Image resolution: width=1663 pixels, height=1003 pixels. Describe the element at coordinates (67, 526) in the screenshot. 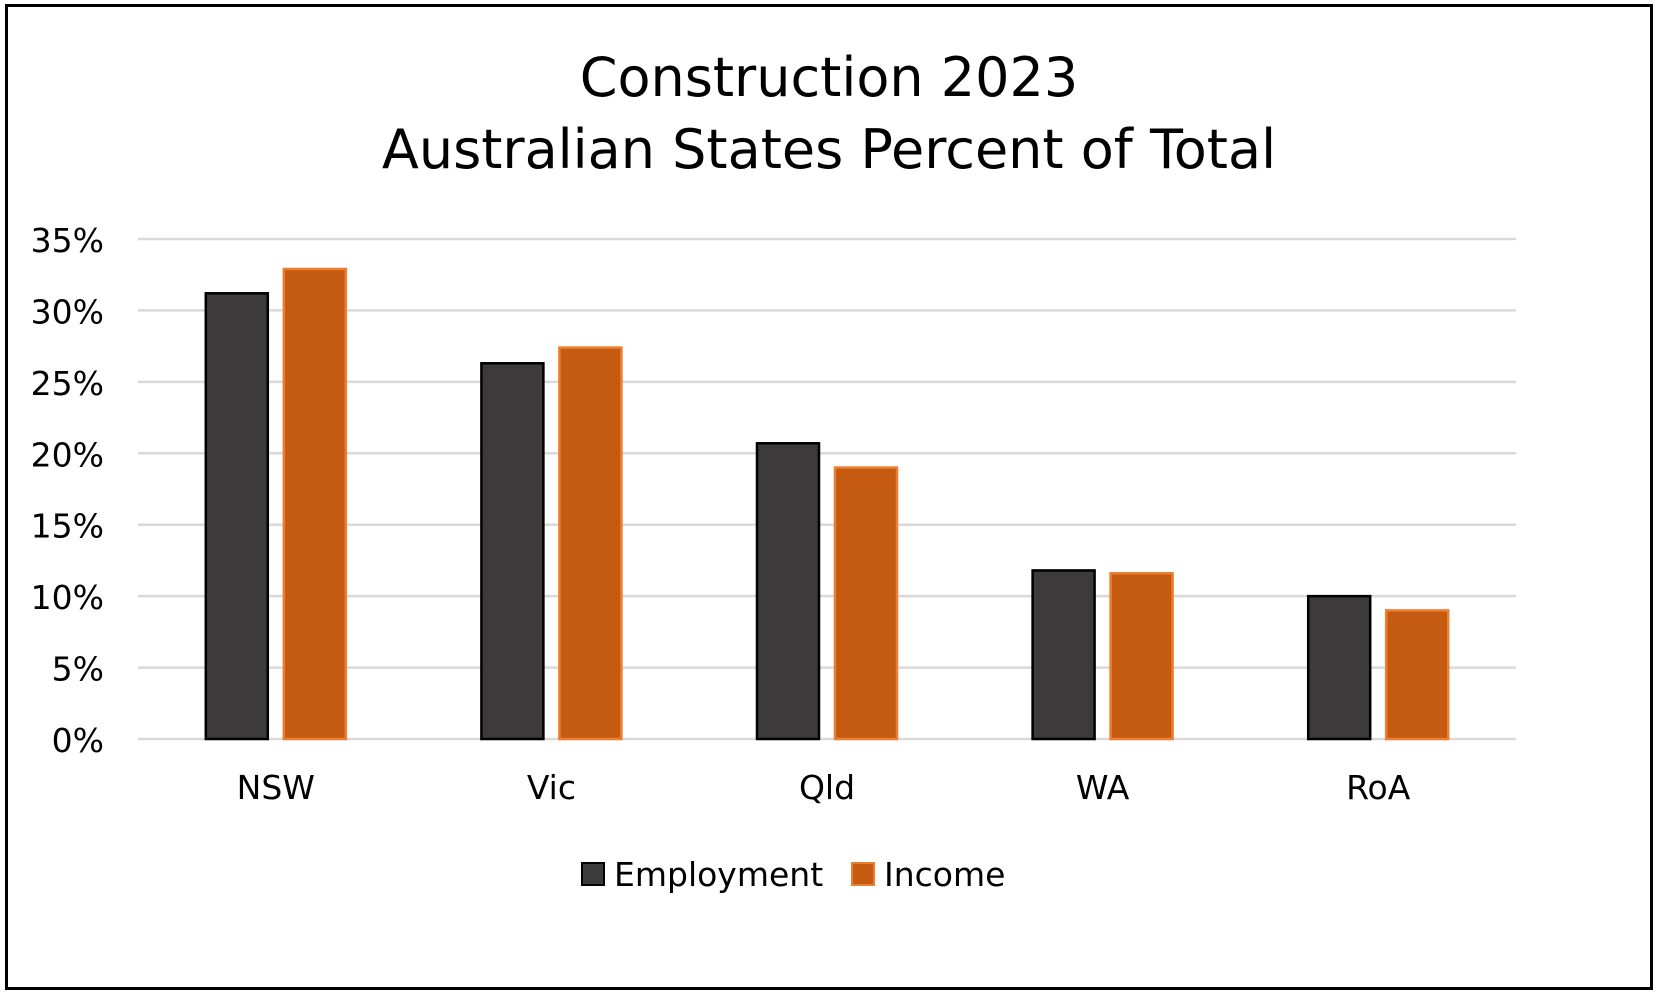

I see `y-tick-label: 15%` at that location.